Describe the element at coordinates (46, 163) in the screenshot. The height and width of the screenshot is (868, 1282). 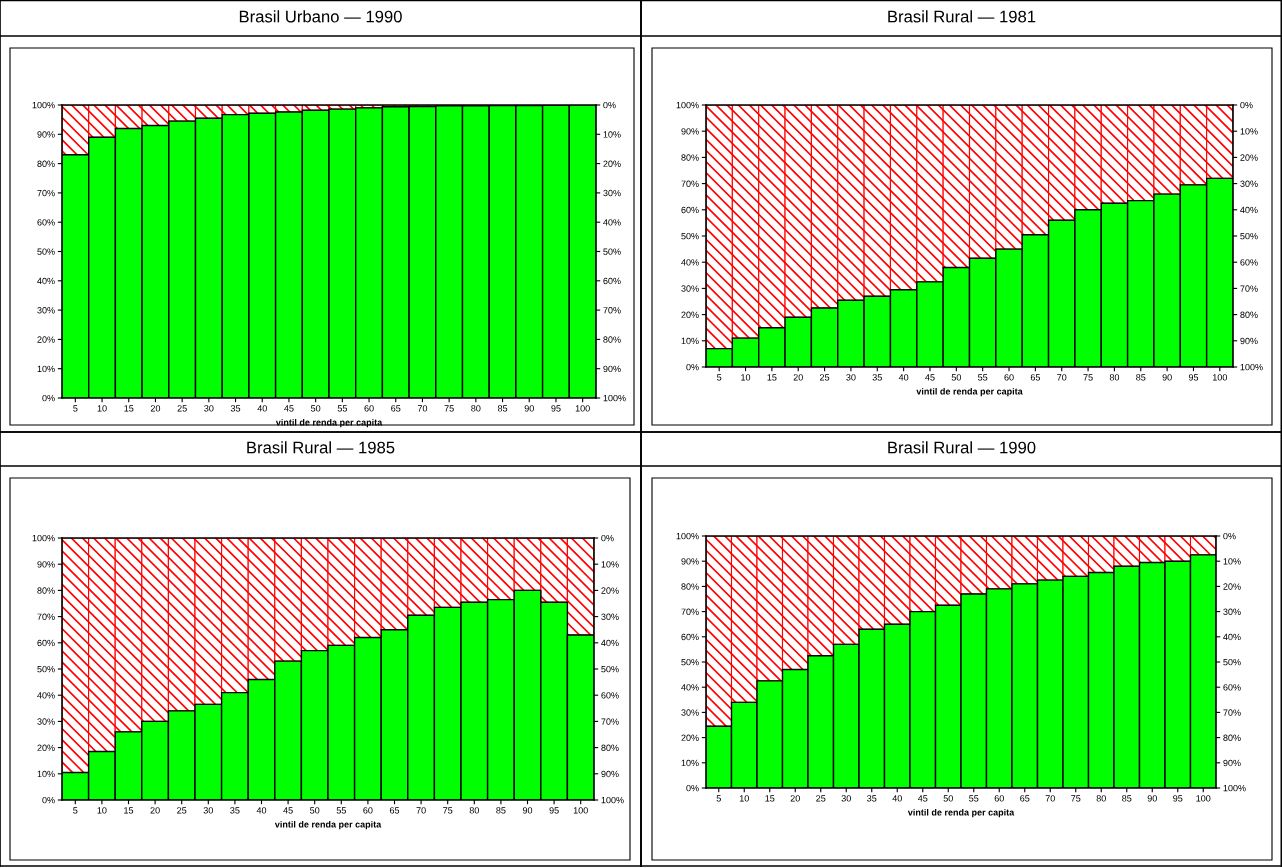
I see `y-tick-label: 80%` at that location.